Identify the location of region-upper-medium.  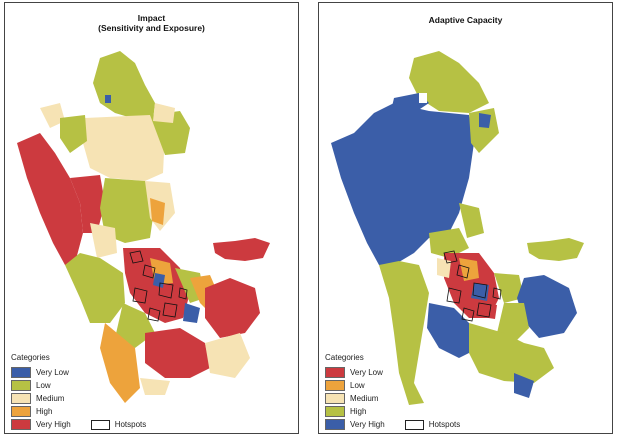
(124, 148).